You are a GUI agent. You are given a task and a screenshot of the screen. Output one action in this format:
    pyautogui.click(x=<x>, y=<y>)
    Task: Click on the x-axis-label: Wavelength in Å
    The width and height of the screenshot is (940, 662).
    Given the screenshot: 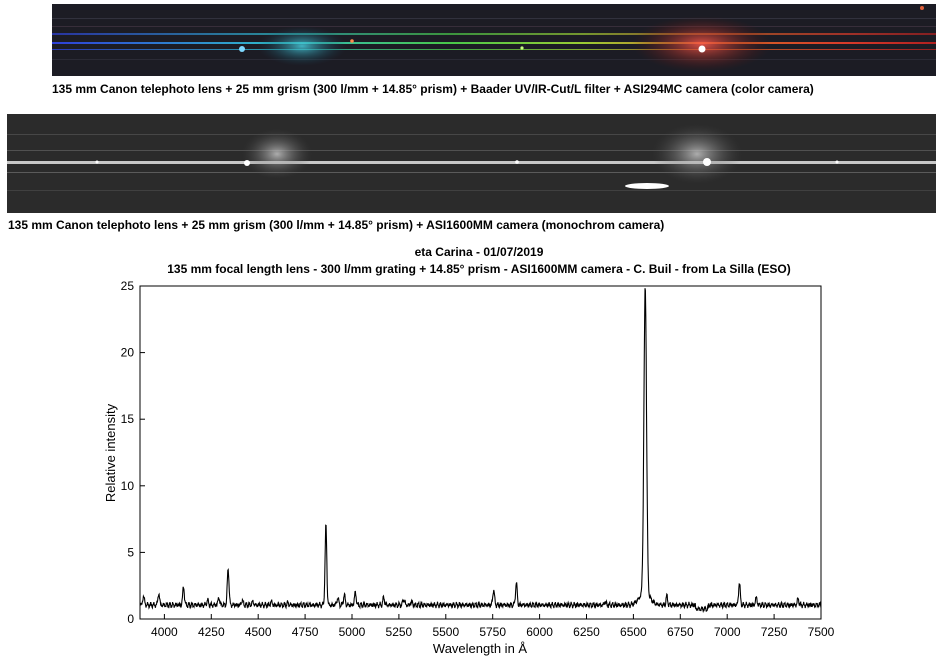 What is the action you would take?
    pyautogui.click(x=480, y=648)
    